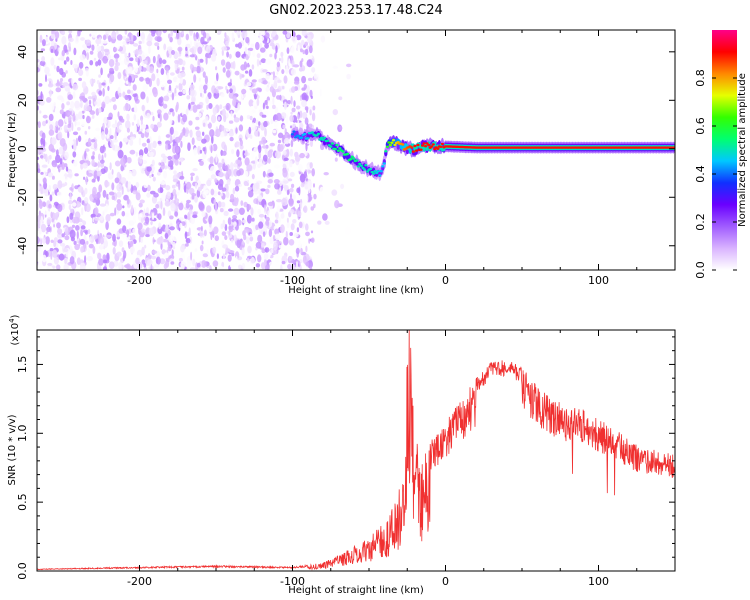 Image resolution: width=750 pixels, height=600 pixels. I want to click on colorbar-ticks: 0.0 0.2 0.4 0.6 0.8, so click(715, 174).